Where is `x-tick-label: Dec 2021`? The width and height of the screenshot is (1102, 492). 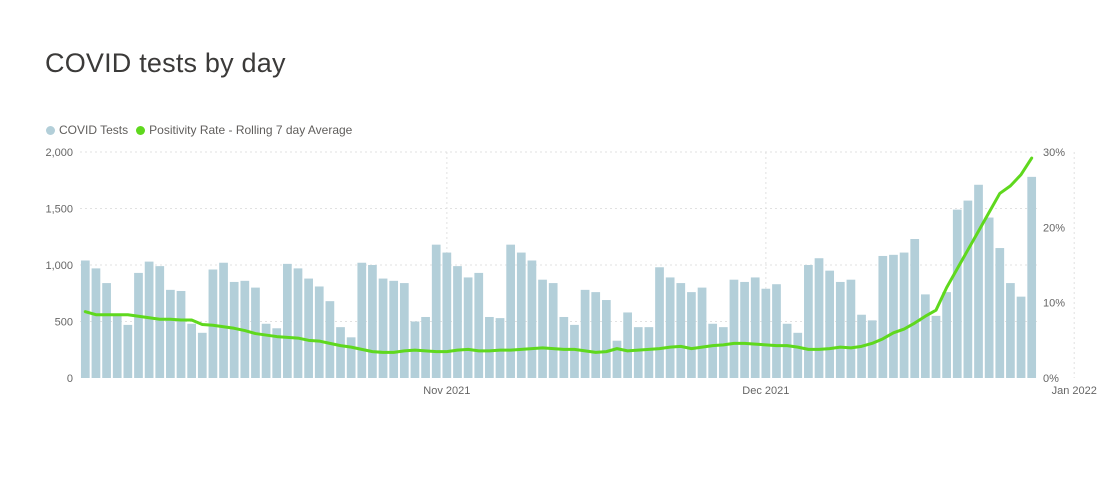
x-tick-label: Dec 2021 is located at coordinates (765, 391).